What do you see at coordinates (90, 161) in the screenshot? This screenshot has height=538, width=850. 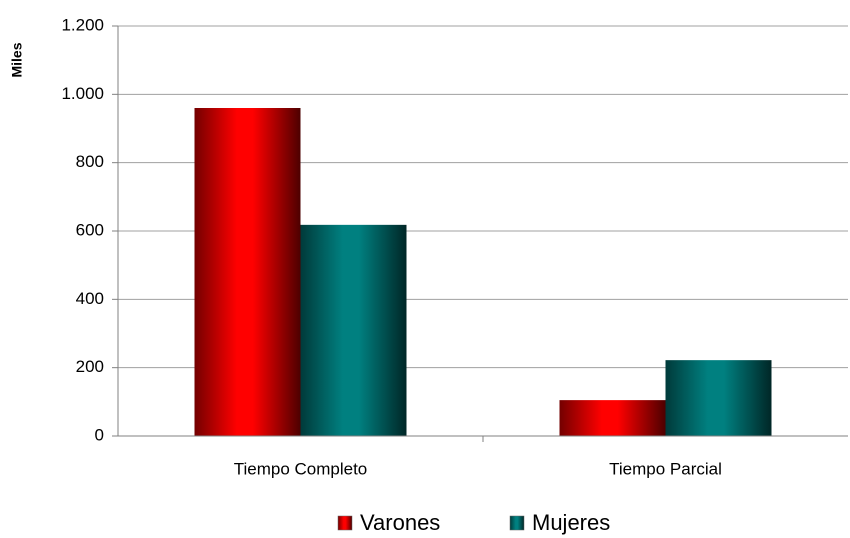 I see `y-tick-label: 800` at bounding box center [90, 161].